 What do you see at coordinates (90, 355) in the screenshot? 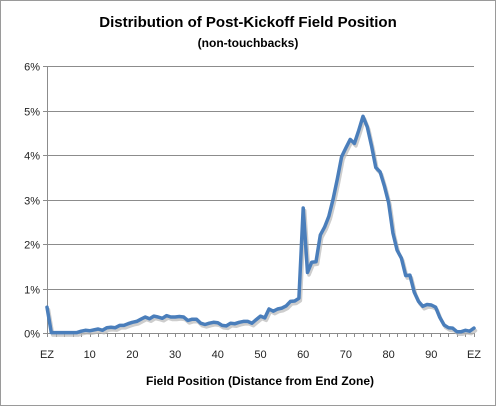
I see `x-tick-label: 10` at bounding box center [90, 355].